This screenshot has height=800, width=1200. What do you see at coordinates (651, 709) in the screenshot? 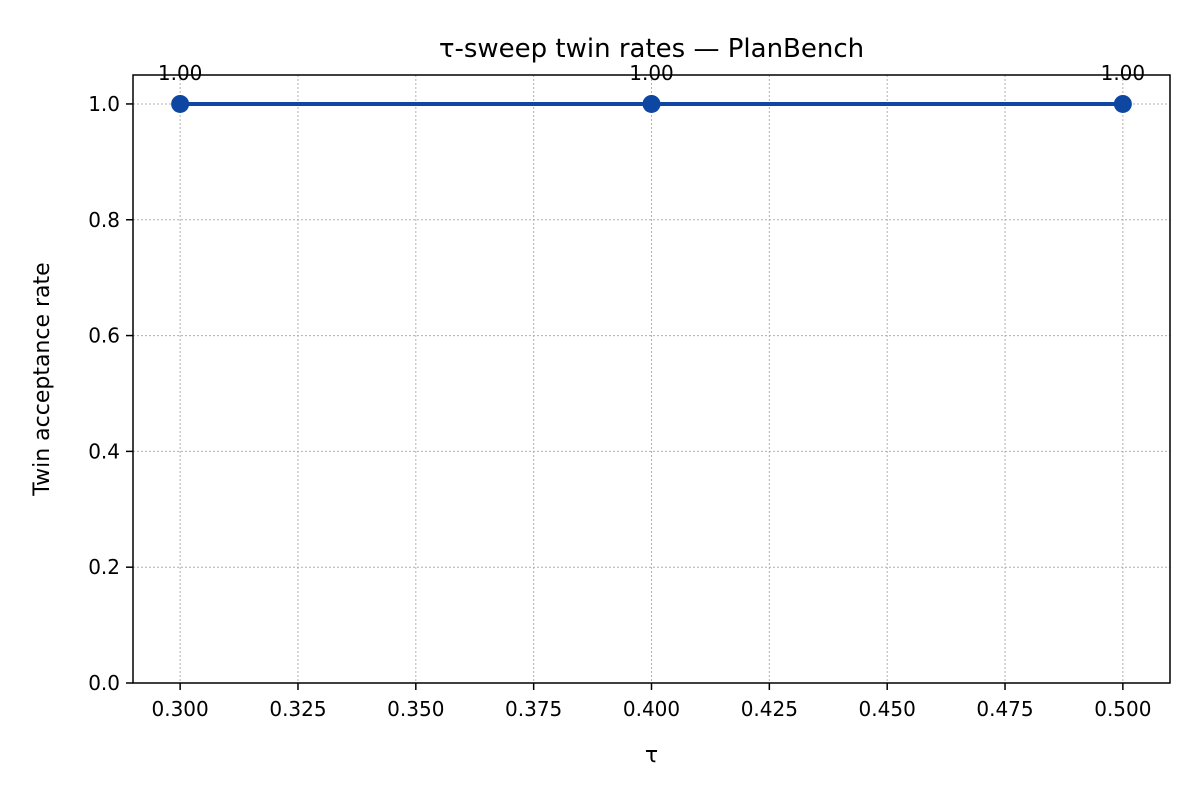
I see `x-tick-label: 0.400` at bounding box center [651, 709].